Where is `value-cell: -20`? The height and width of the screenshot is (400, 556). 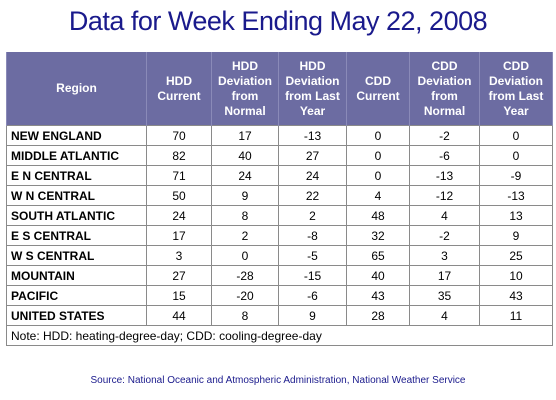 value-cell: -20 is located at coordinates (245, 295).